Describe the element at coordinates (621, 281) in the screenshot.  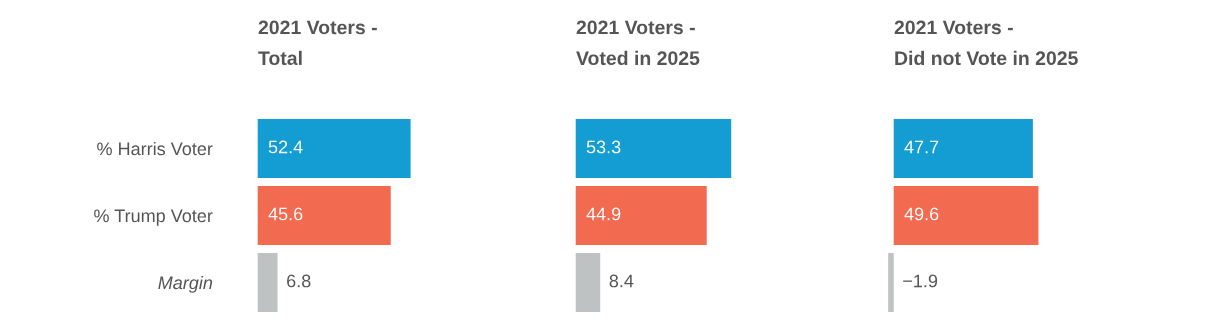
I see `data-label: 8.4` at that location.